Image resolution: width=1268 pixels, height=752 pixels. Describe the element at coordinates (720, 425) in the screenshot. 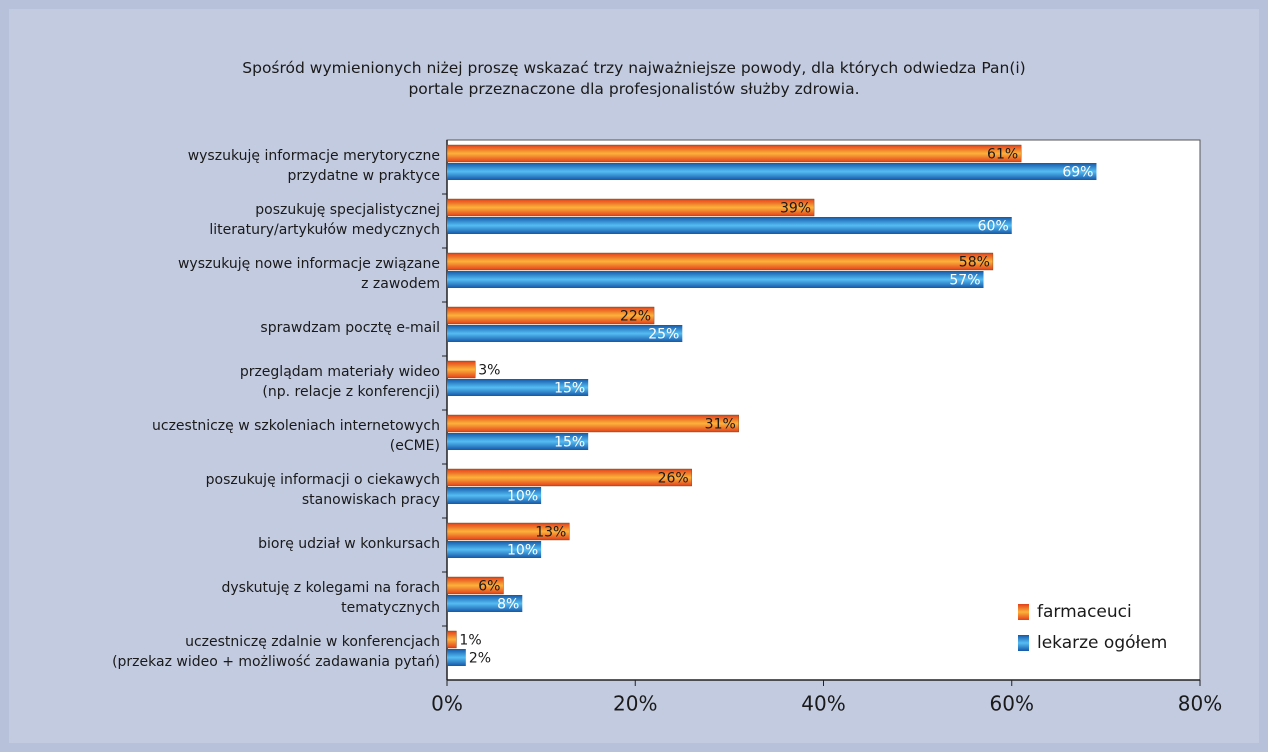

I see `data-label: 31%` at that location.